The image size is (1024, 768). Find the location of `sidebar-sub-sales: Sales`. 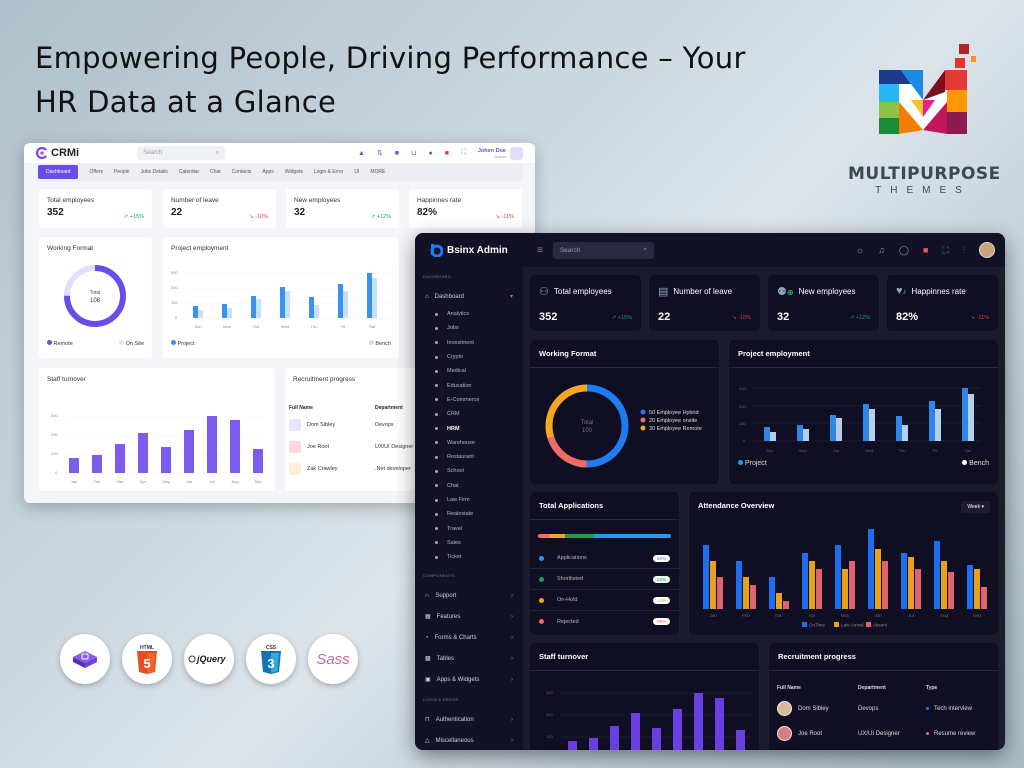

sidebar-sub-sales: Sales is located at coordinates (469, 543).